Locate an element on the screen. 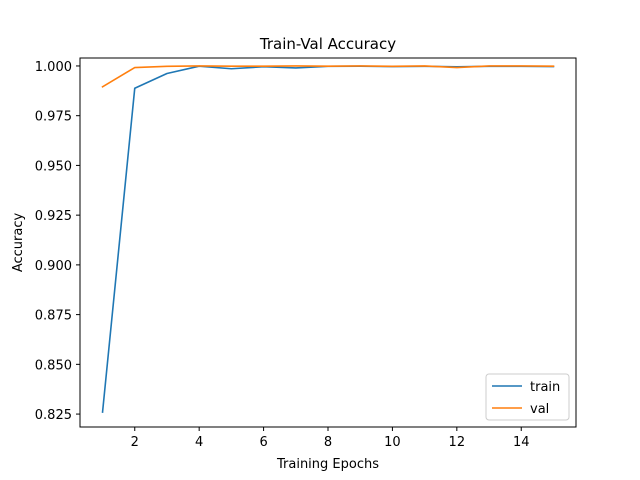  x-tick-label: 4 is located at coordinates (199, 442).